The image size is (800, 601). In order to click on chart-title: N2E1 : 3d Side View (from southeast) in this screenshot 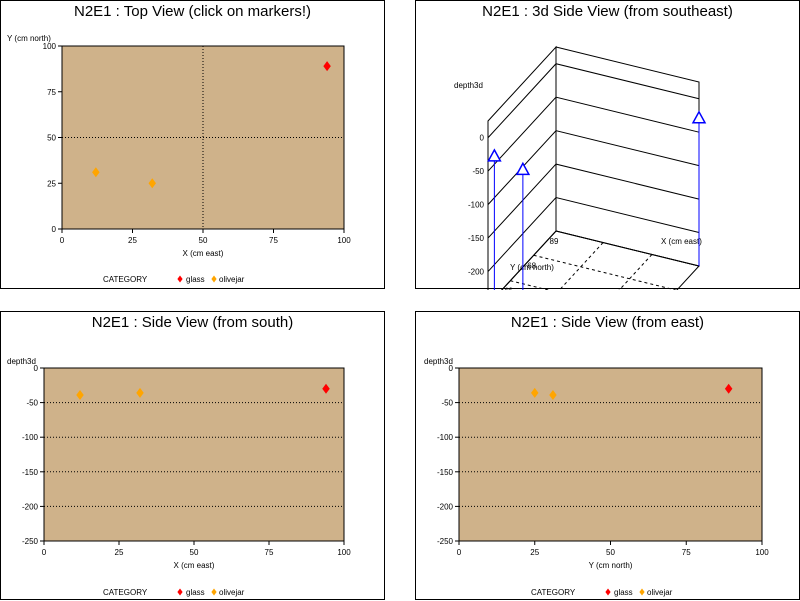, I will do `click(607, 11)`.